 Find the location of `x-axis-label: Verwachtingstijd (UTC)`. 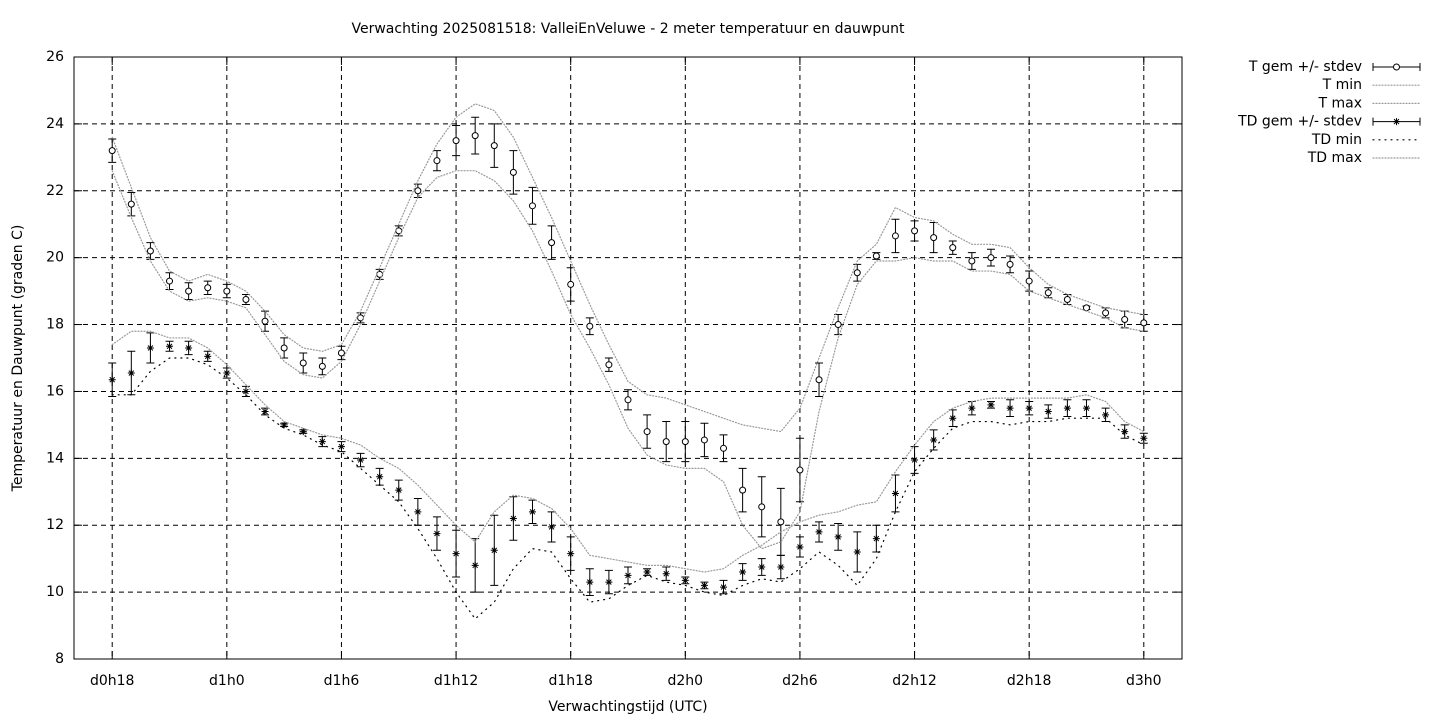

x-axis-label: Verwachtingstijd (UTC) is located at coordinates (627, 707).